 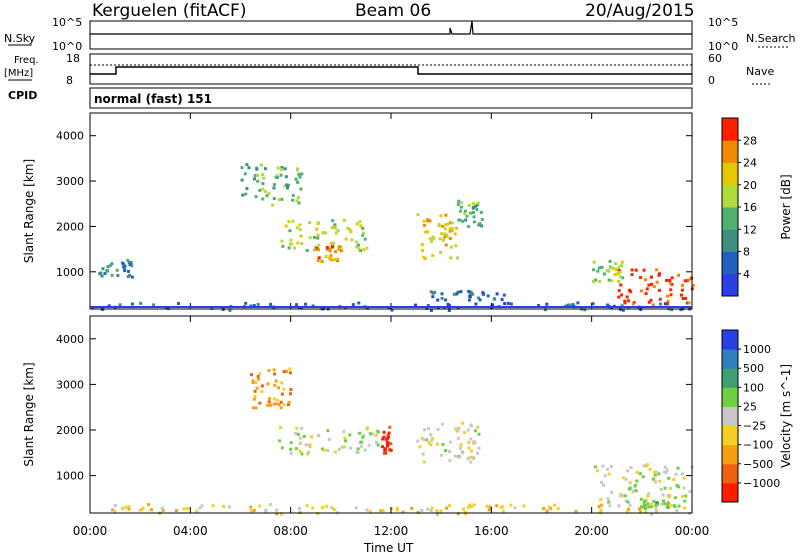 I want to click on colorbar-tick-label: 20, so click(x=750, y=185).